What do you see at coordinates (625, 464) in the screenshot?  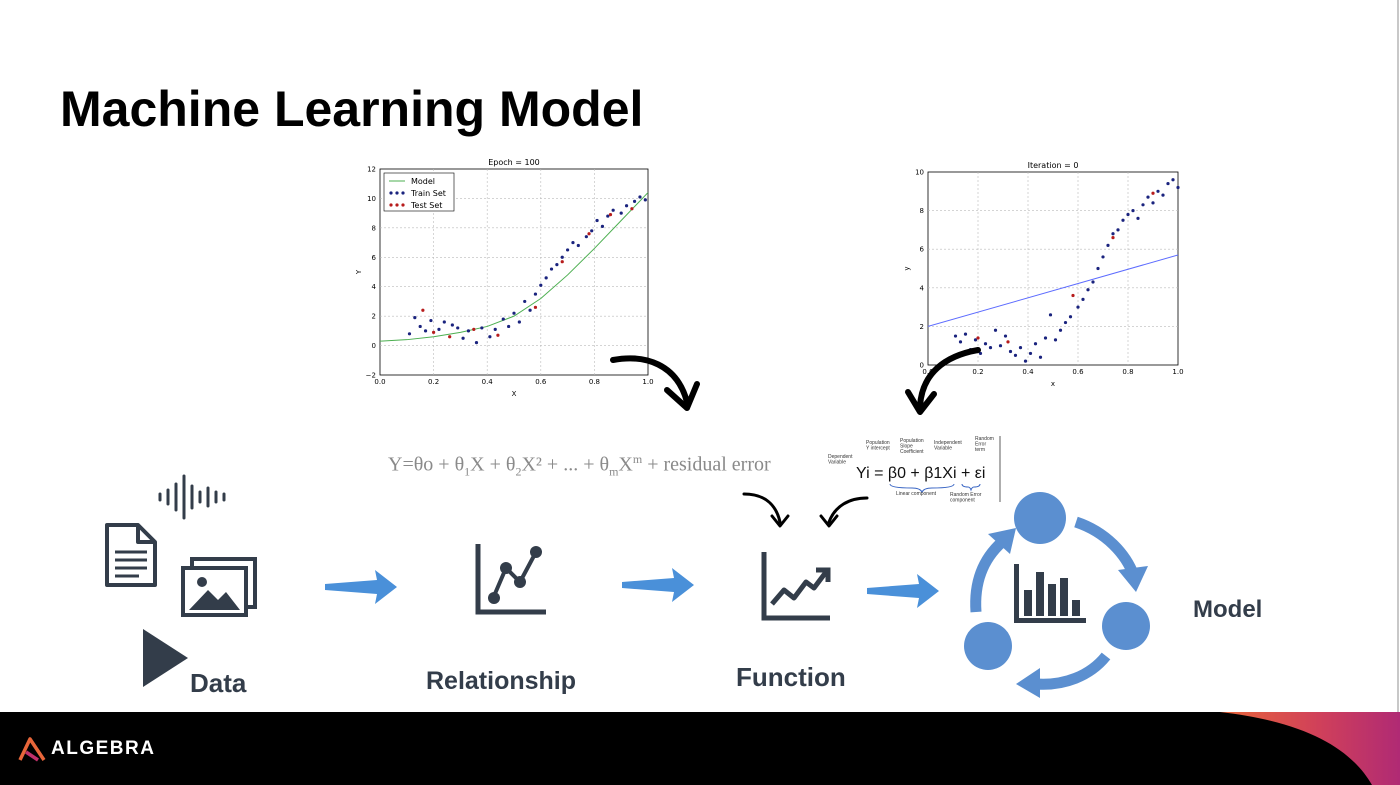 I see `formula-part: X` at bounding box center [625, 464].